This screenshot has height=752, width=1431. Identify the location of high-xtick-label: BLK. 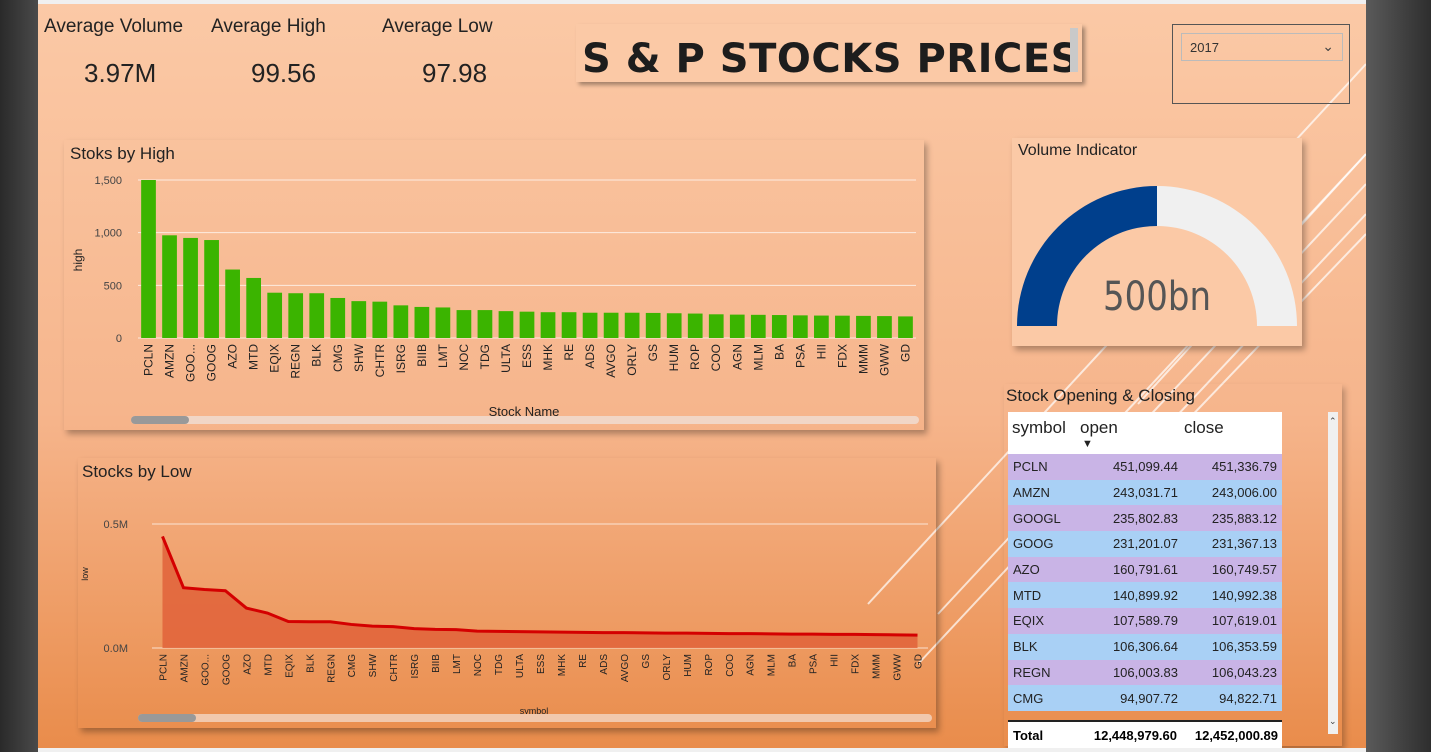
(317, 355).